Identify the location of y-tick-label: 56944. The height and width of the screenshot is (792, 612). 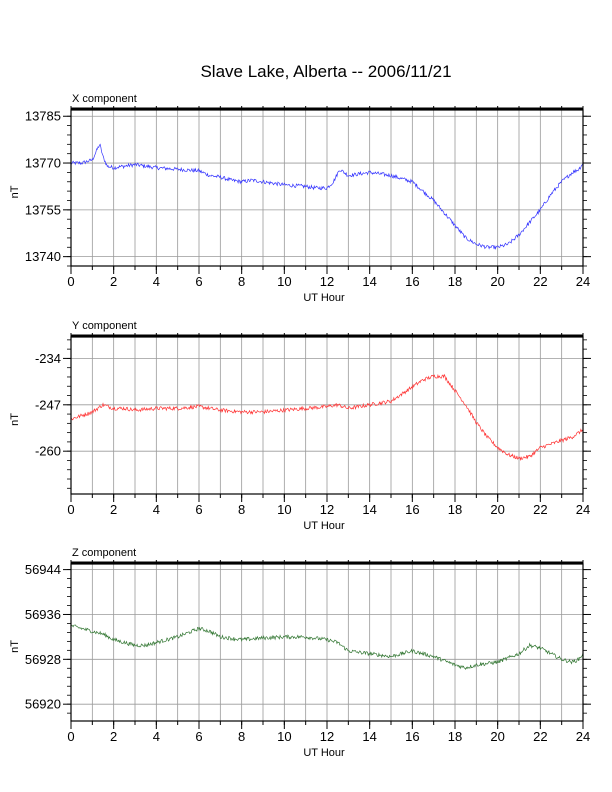
(43, 569).